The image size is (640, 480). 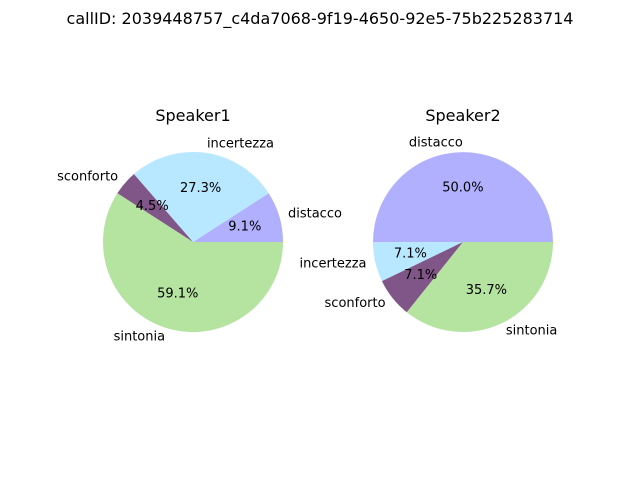 I want to click on pie-pct-label-speaker1-incertezza: 27.3%, so click(x=200, y=188).